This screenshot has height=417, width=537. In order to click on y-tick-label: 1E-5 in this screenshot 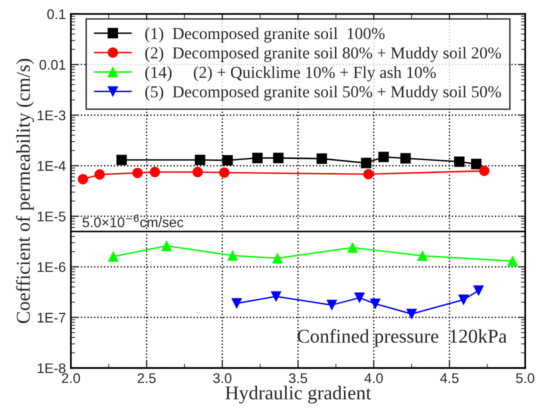, I will do `click(52, 217)`.